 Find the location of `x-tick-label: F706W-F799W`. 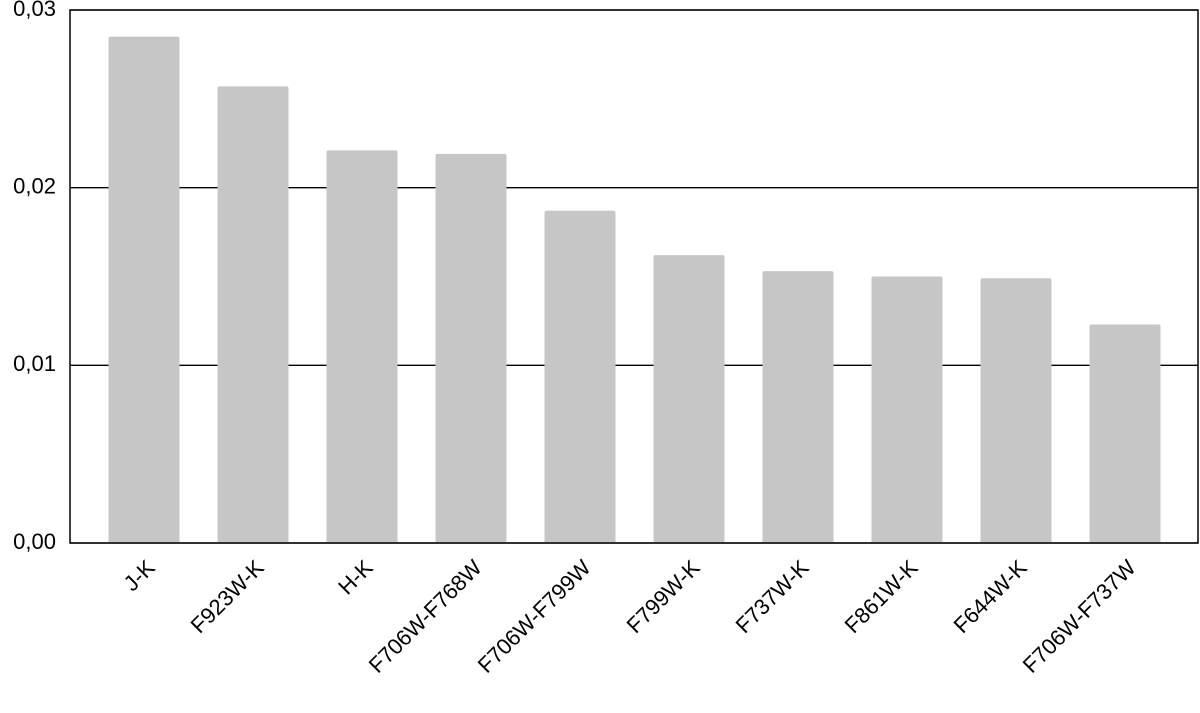

x-tick-label: F706W-F799W is located at coordinates (534, 616).